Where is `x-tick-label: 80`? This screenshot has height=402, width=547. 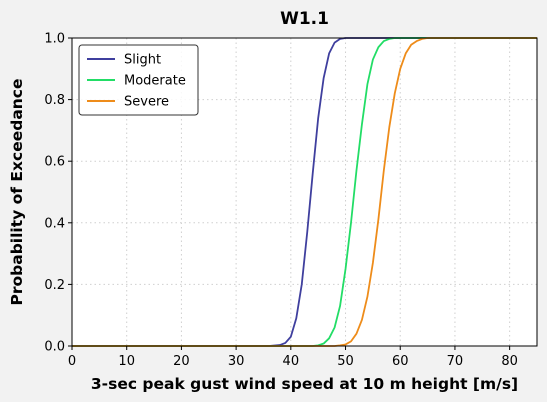 x-tick-label: 80 is located at coordinates (509, 361).